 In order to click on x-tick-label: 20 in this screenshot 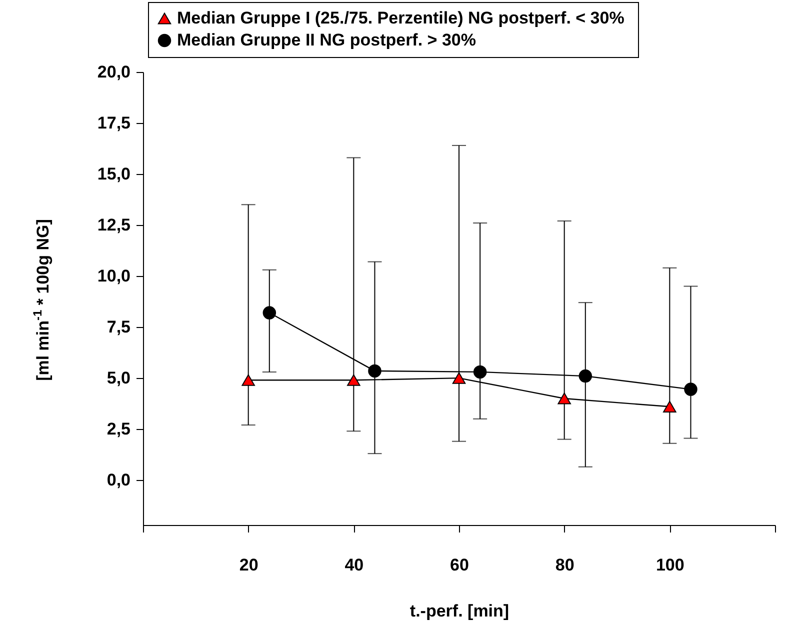, I will do `click(248, 565)`.